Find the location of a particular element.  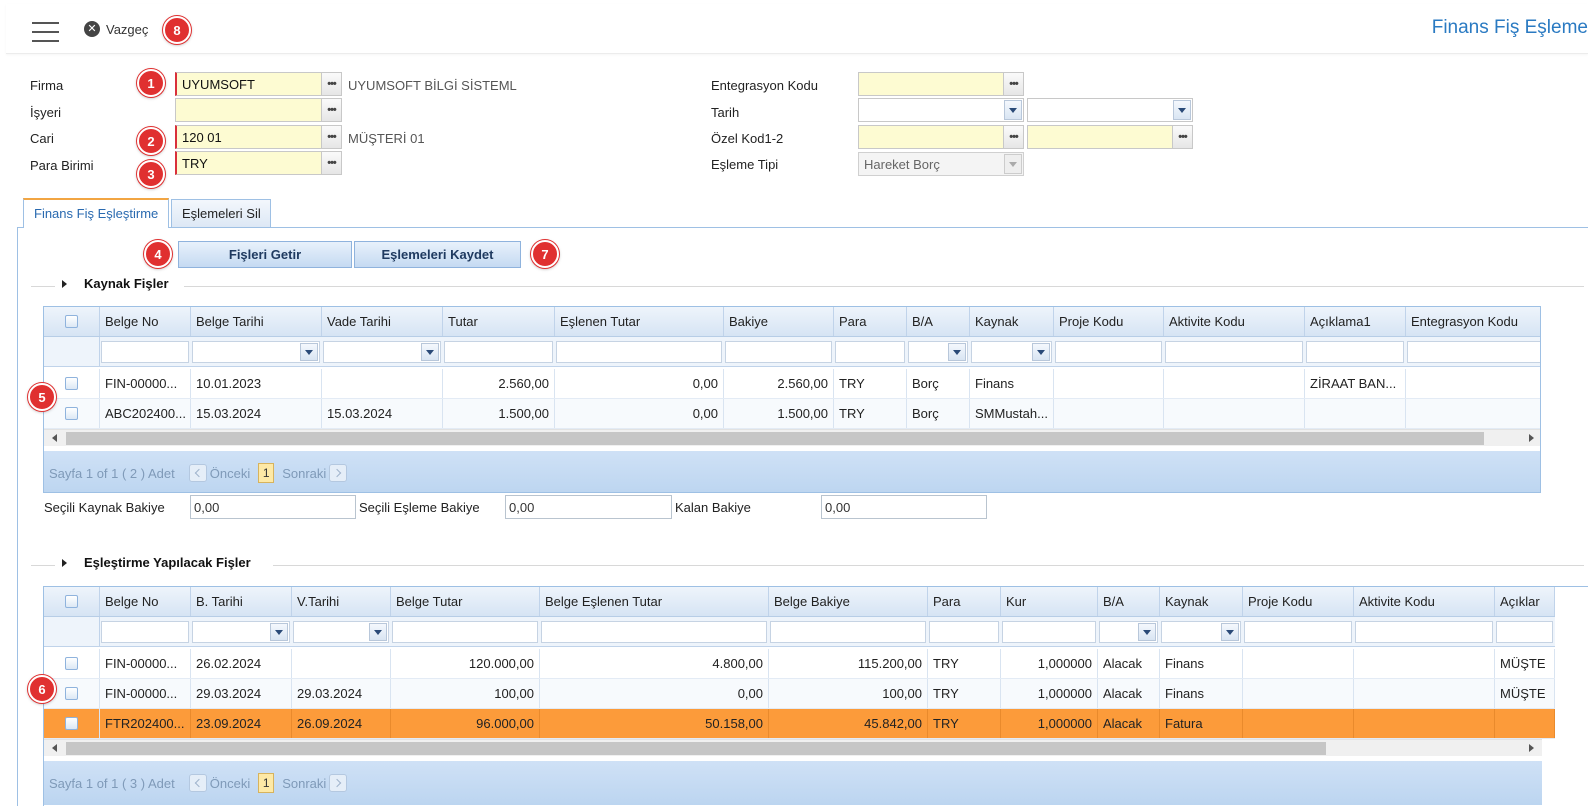

esleme-tipi-select: Hareket Borç is located at coordinates (941, 164).